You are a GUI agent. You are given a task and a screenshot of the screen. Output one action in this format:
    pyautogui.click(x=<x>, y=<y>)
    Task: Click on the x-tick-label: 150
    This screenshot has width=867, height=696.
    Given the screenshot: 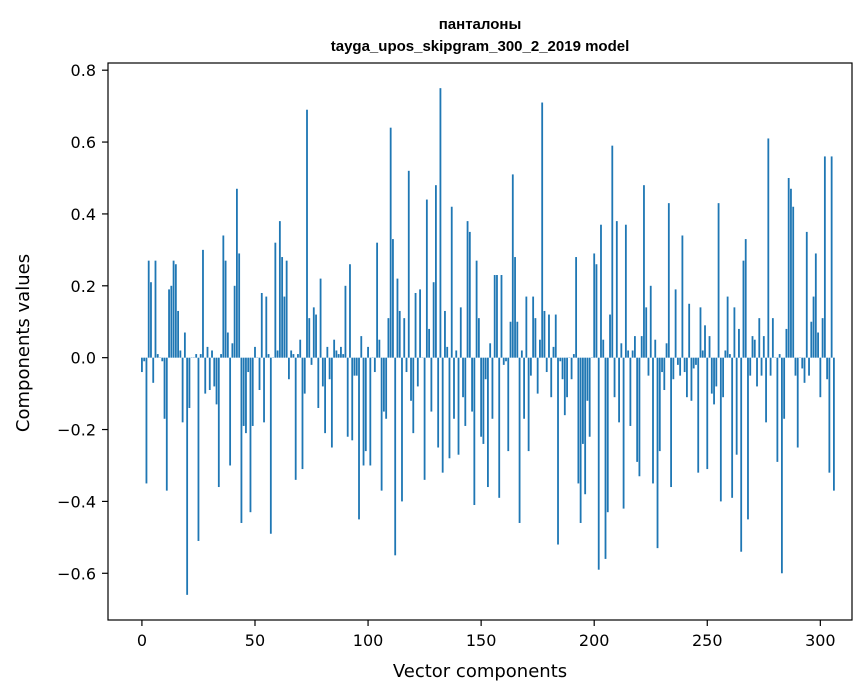 What is the action you would take?
    pyautogui.click(x=481, y=640)
    